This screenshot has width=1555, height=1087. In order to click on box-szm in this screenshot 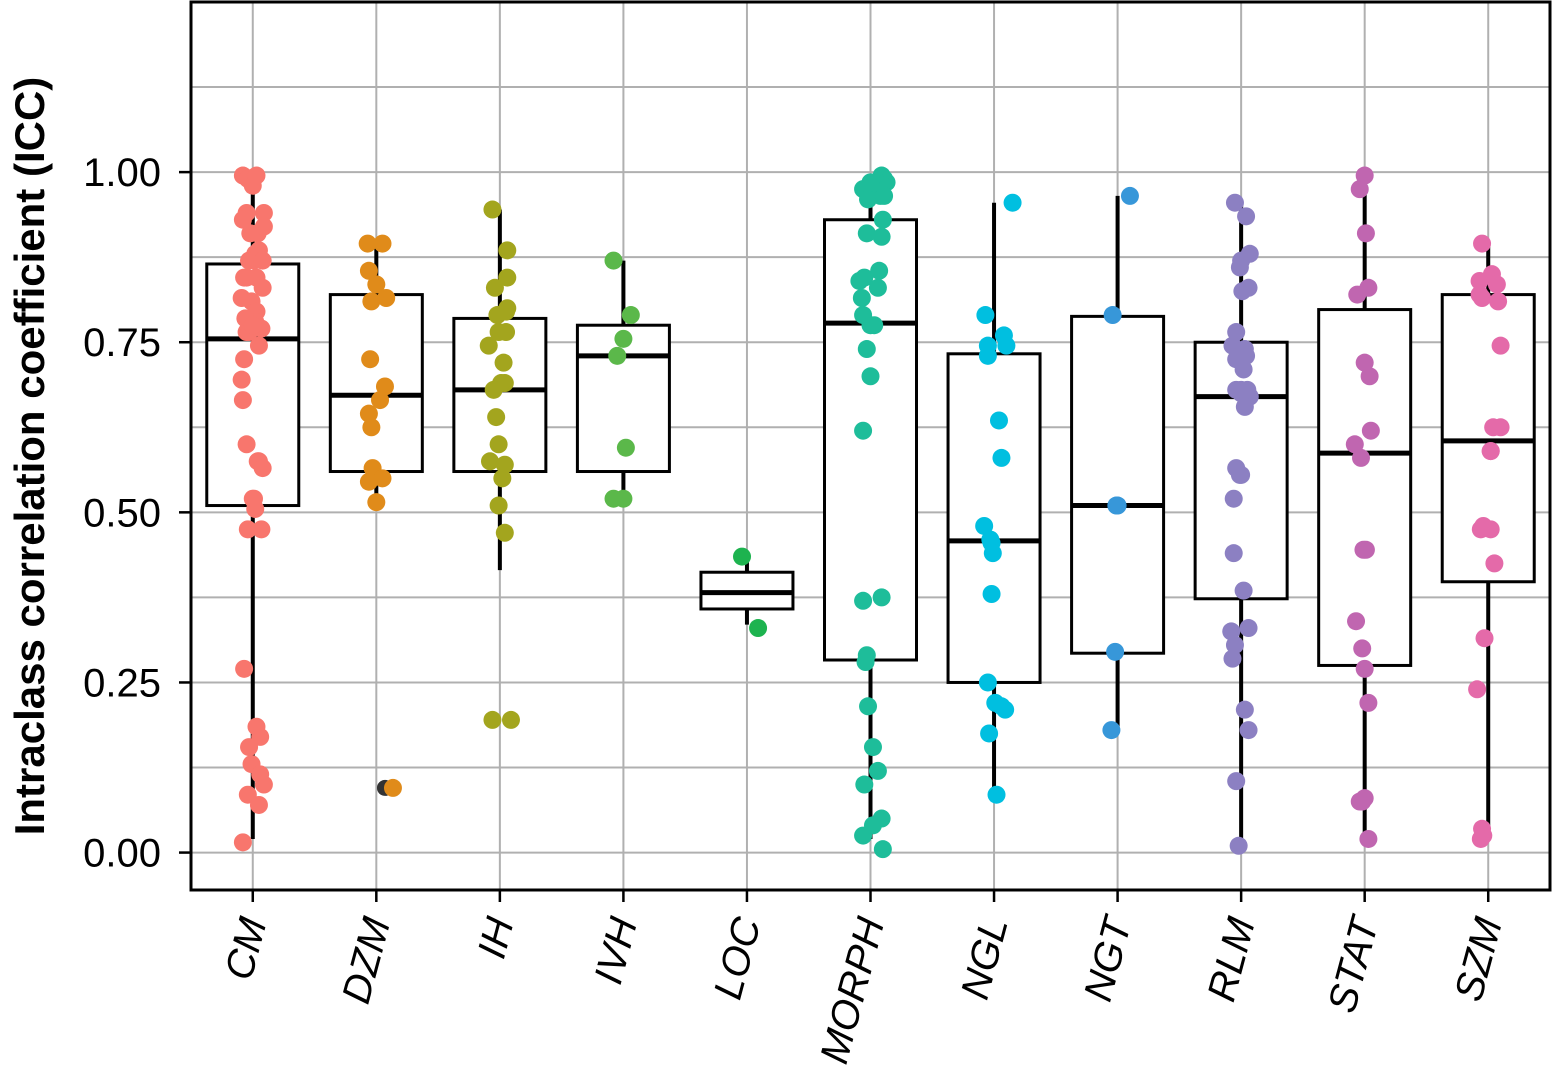, I will do `click(1488, 541)`.